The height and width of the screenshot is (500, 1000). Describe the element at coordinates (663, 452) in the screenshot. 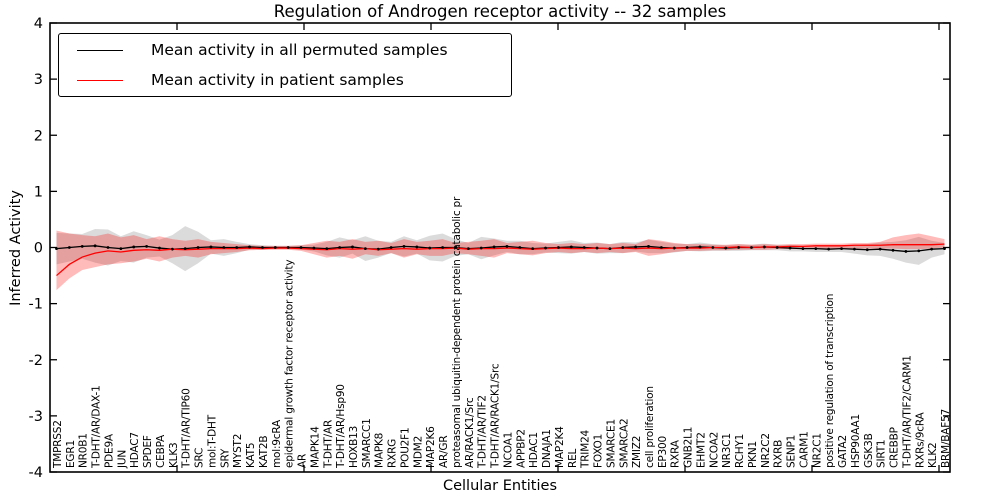

I see `entity-tick-label: EP300` at that location.